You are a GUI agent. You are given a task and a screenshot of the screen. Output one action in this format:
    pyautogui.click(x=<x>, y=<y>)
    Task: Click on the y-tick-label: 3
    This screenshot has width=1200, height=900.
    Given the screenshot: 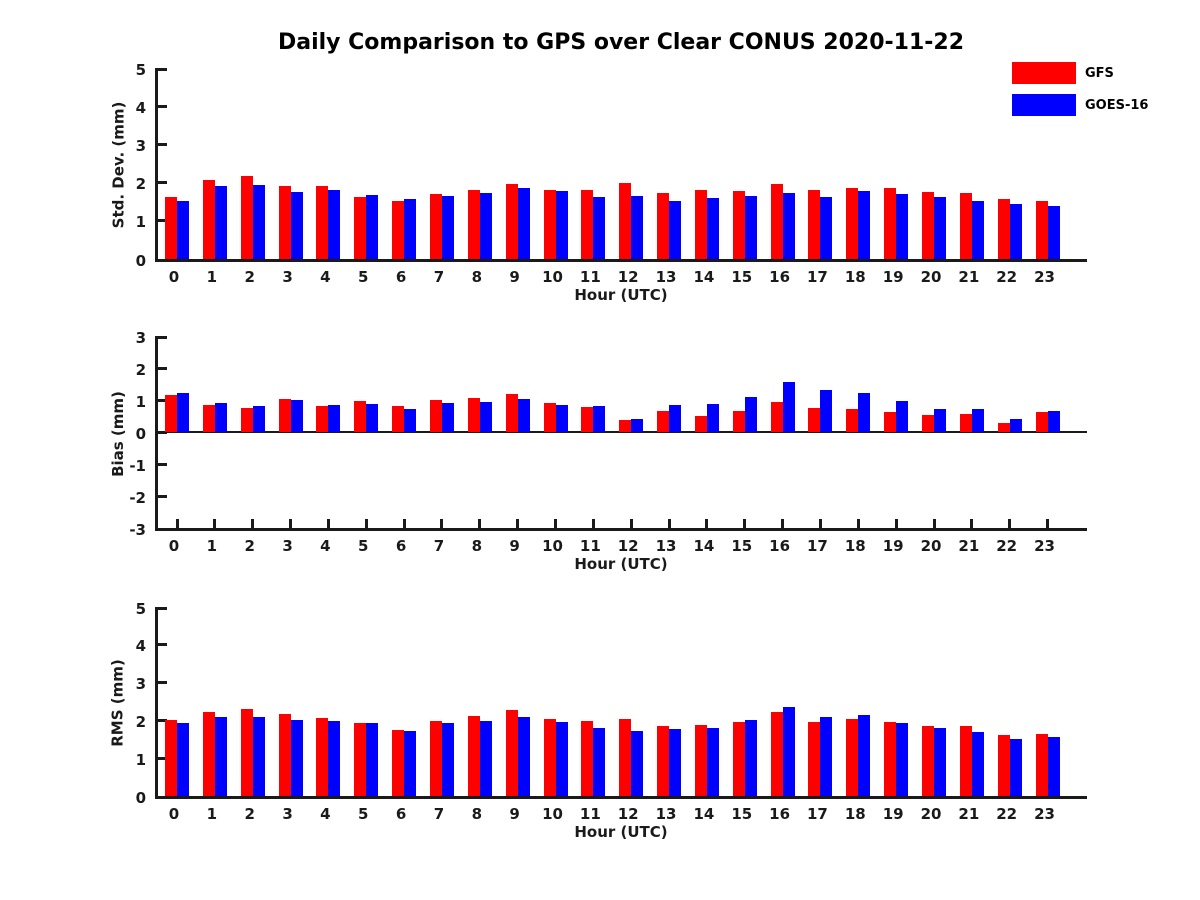 What is the action you would take?
    pyautogui.click(x=140, y=684)
    